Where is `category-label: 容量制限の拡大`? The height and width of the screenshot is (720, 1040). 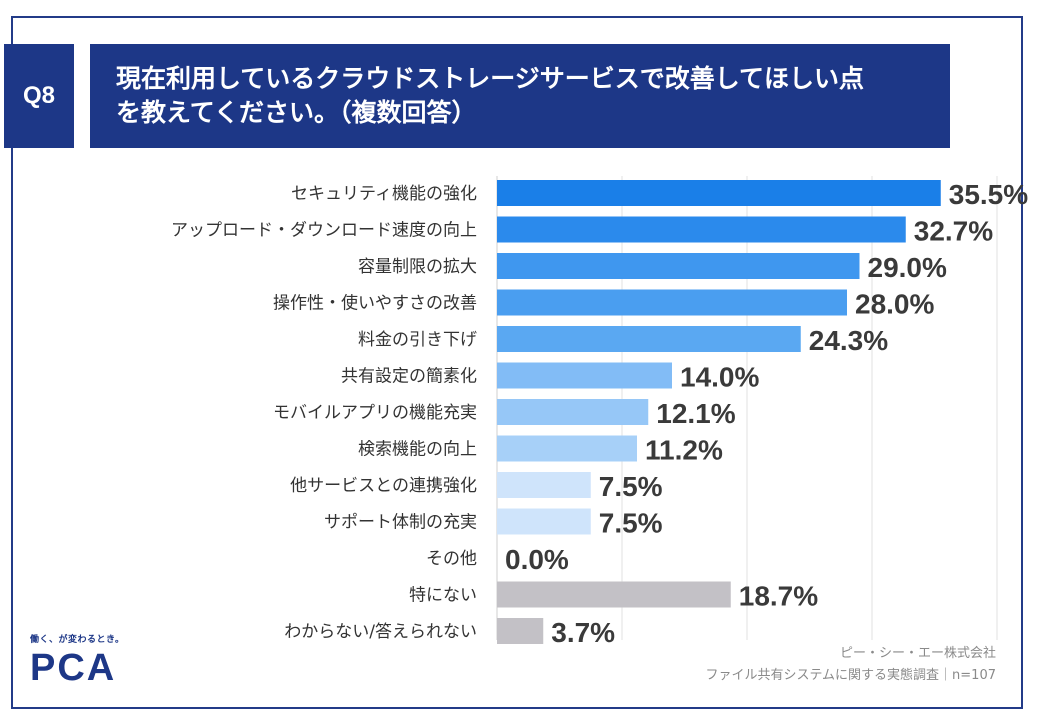
category-label: 容量制限の拡大 is located at coordinates (417, 267).